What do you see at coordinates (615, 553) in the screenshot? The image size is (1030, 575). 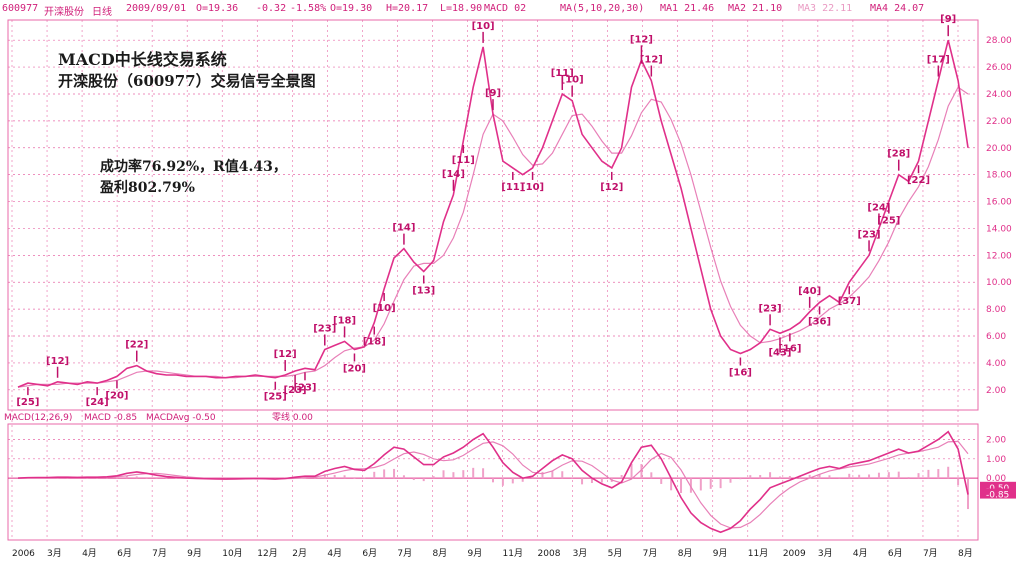 I see `x-tick-label: 5月` at bounding box center [615, 553].